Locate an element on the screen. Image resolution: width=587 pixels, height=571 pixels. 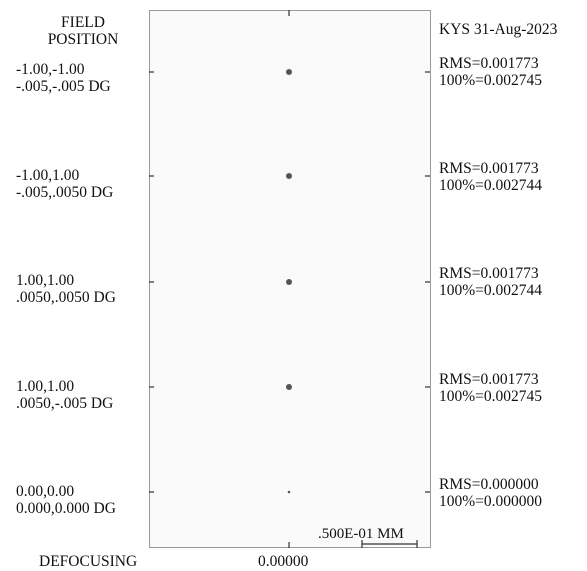
field-label-2: -1.00,1.00 -.005,.0050 DG is located at coordinates (64, 184).